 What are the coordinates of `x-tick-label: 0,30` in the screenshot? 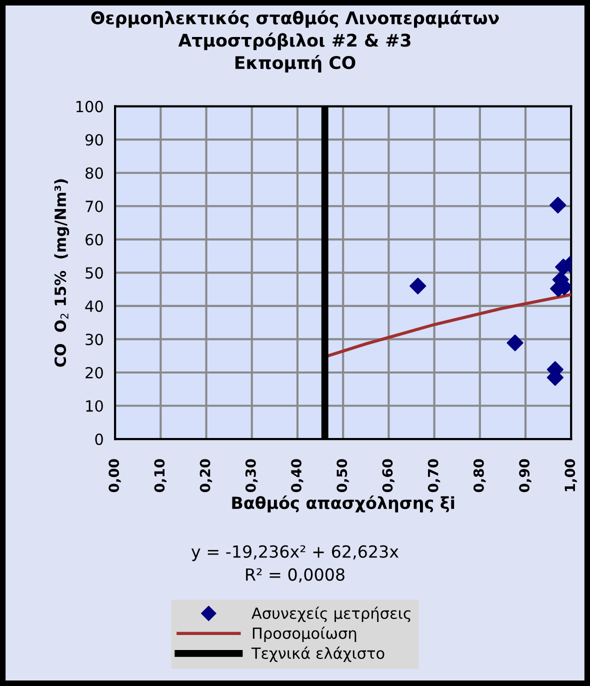 It's located at (251, 475).